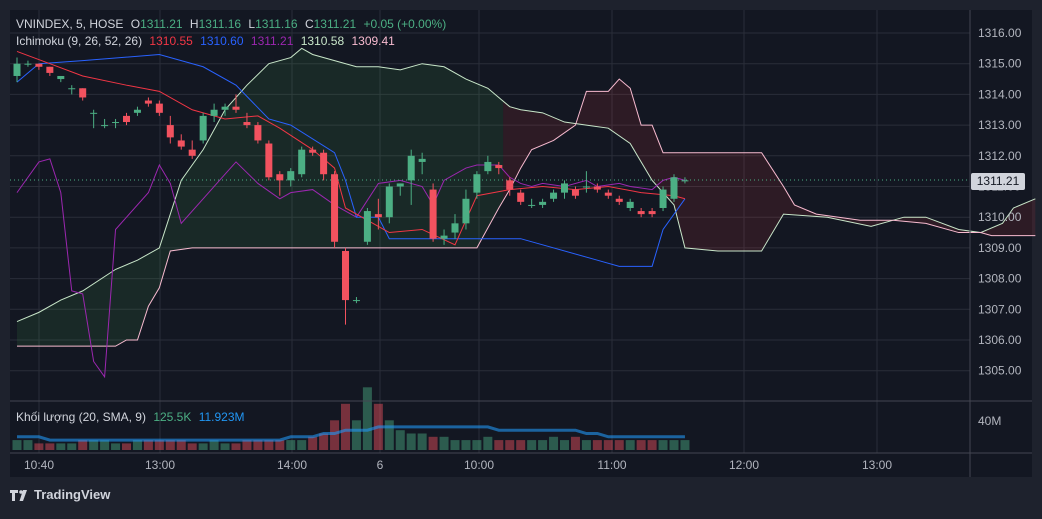 The width and height of the screenshot is (1042, 519). Describe the element at coordinates (458, 465) in the screenshot. I see `time-axis: 10:40 13:00 14:00 6 10:00 11:00 12:00 13:00` at that location.